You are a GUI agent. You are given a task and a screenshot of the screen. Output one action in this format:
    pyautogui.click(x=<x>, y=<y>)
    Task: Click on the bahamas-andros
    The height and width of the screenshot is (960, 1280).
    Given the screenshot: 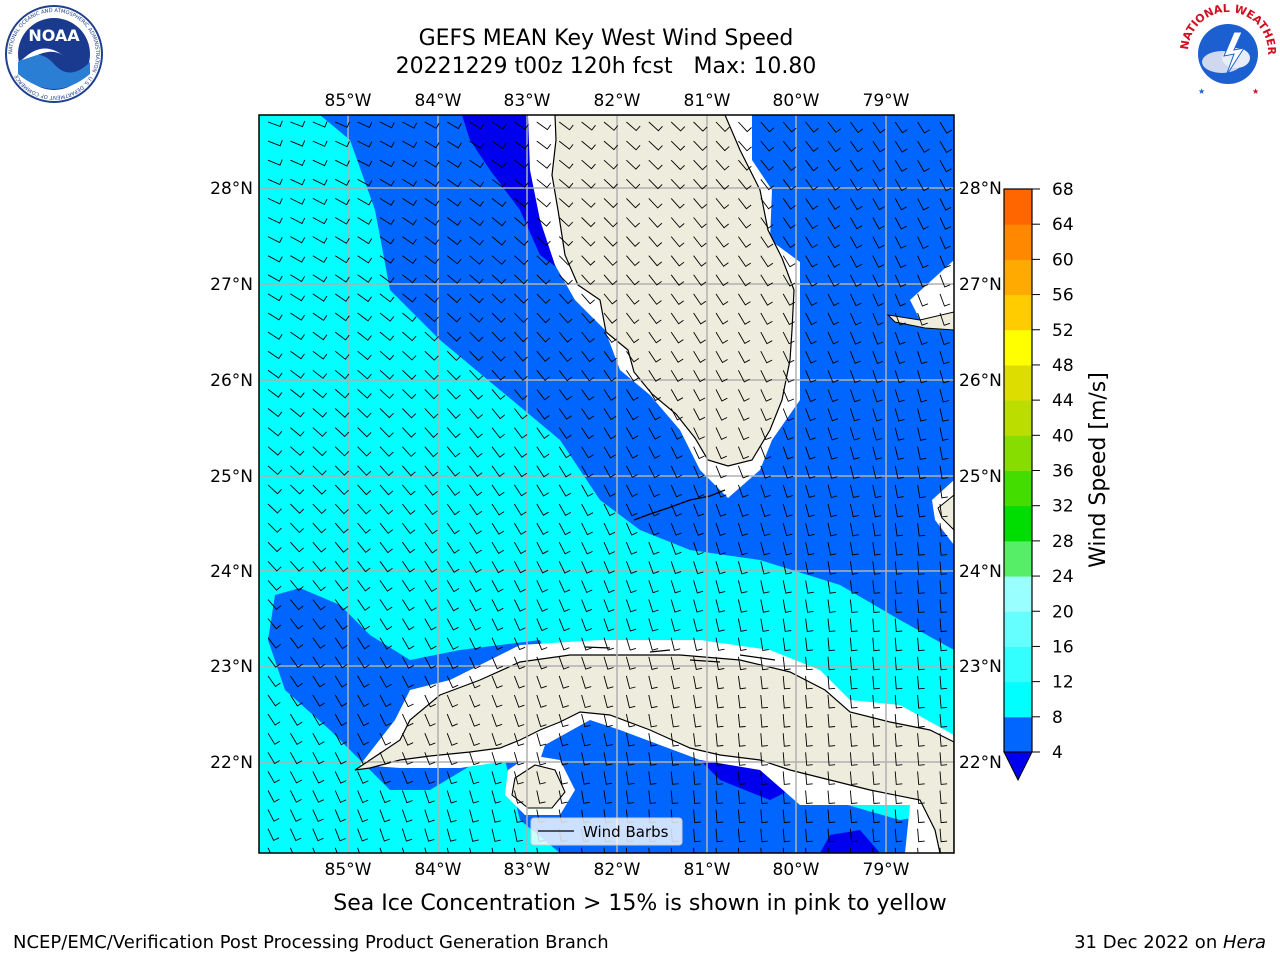 What is the action you would take?
    pyautogui.click(x=945, y=512)
    